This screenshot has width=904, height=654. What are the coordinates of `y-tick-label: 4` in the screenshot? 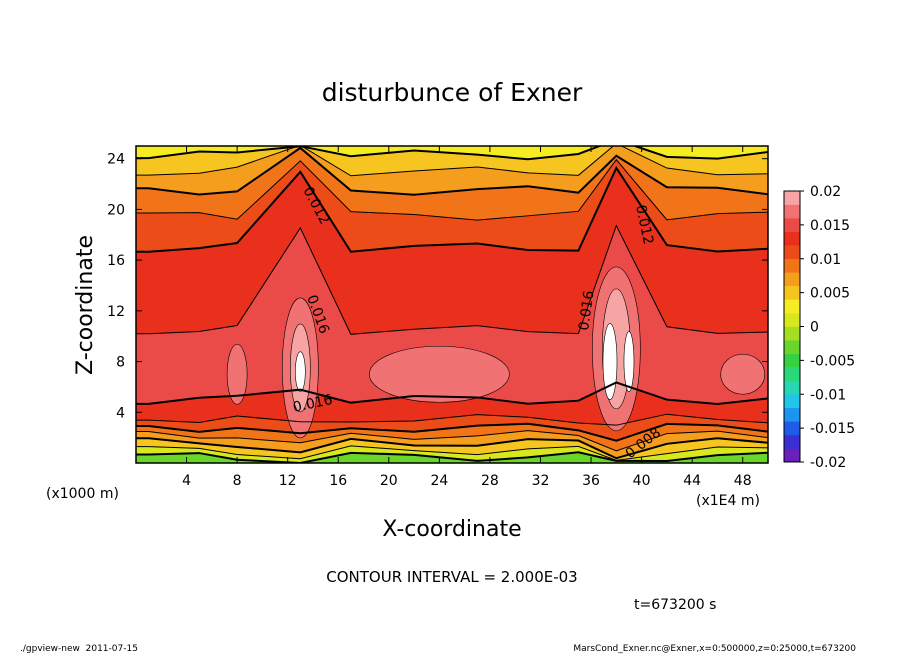 It's located at (120, 413).